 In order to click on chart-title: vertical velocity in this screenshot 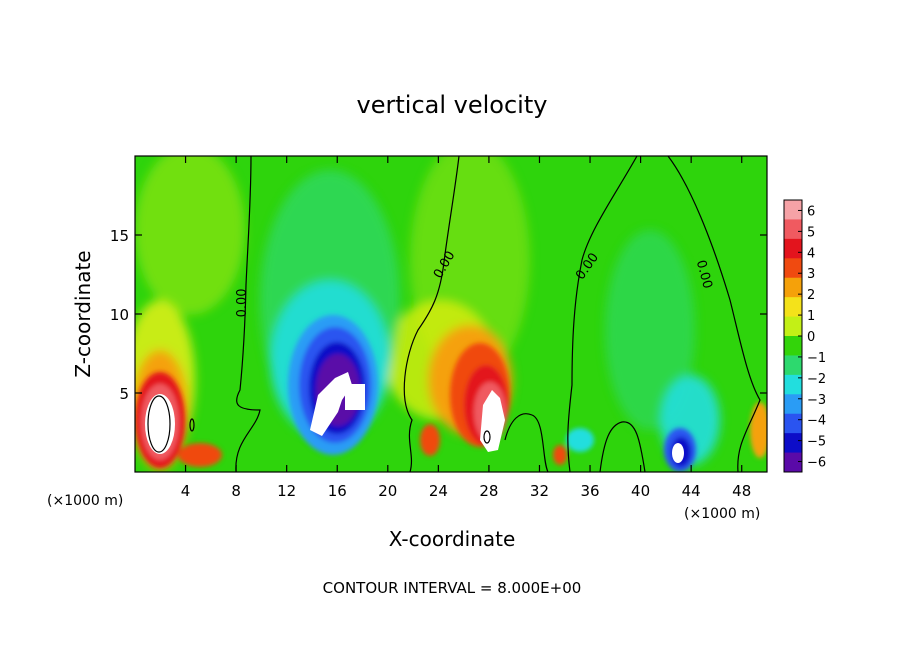, I will do `click(452, 105)`.